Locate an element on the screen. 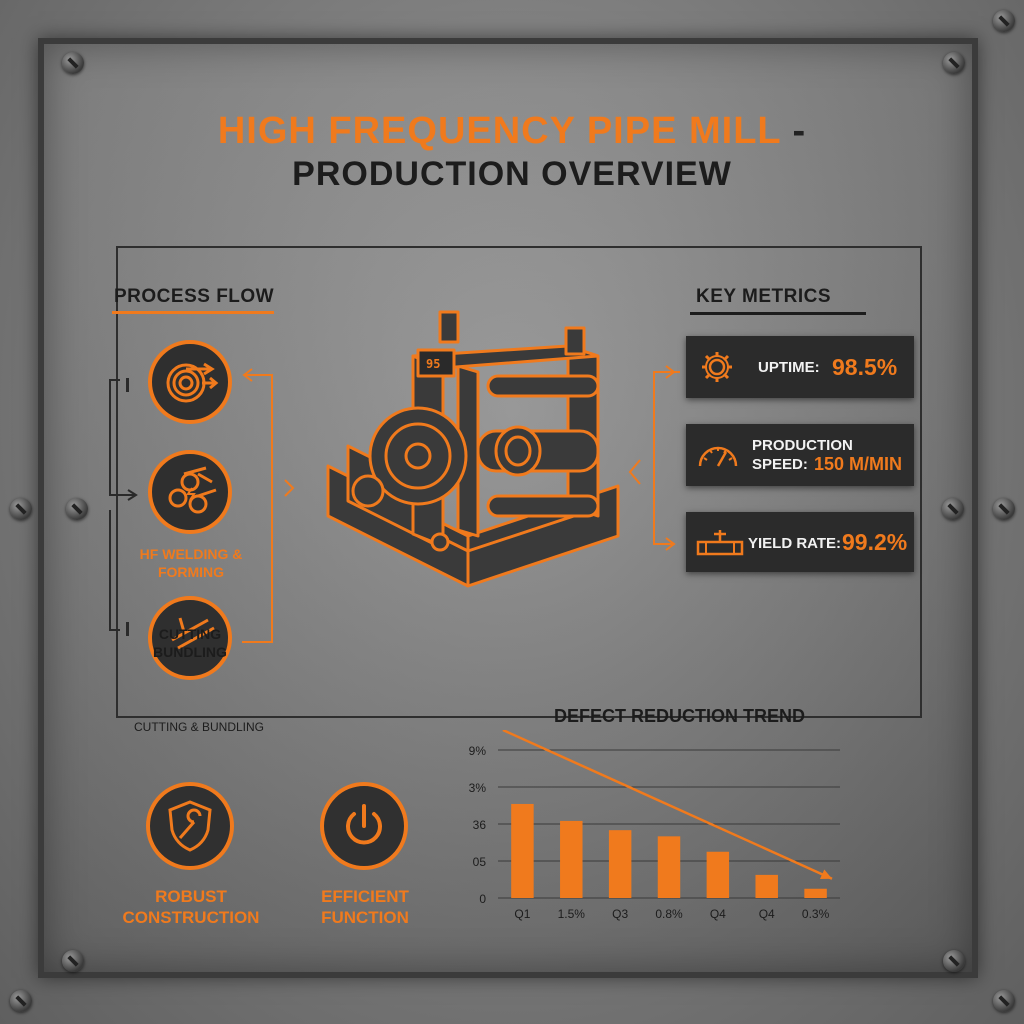 The image size is (1024, 1024). metric-speed-label-line1: PRODUCTION is located at coordinates (802, 445).